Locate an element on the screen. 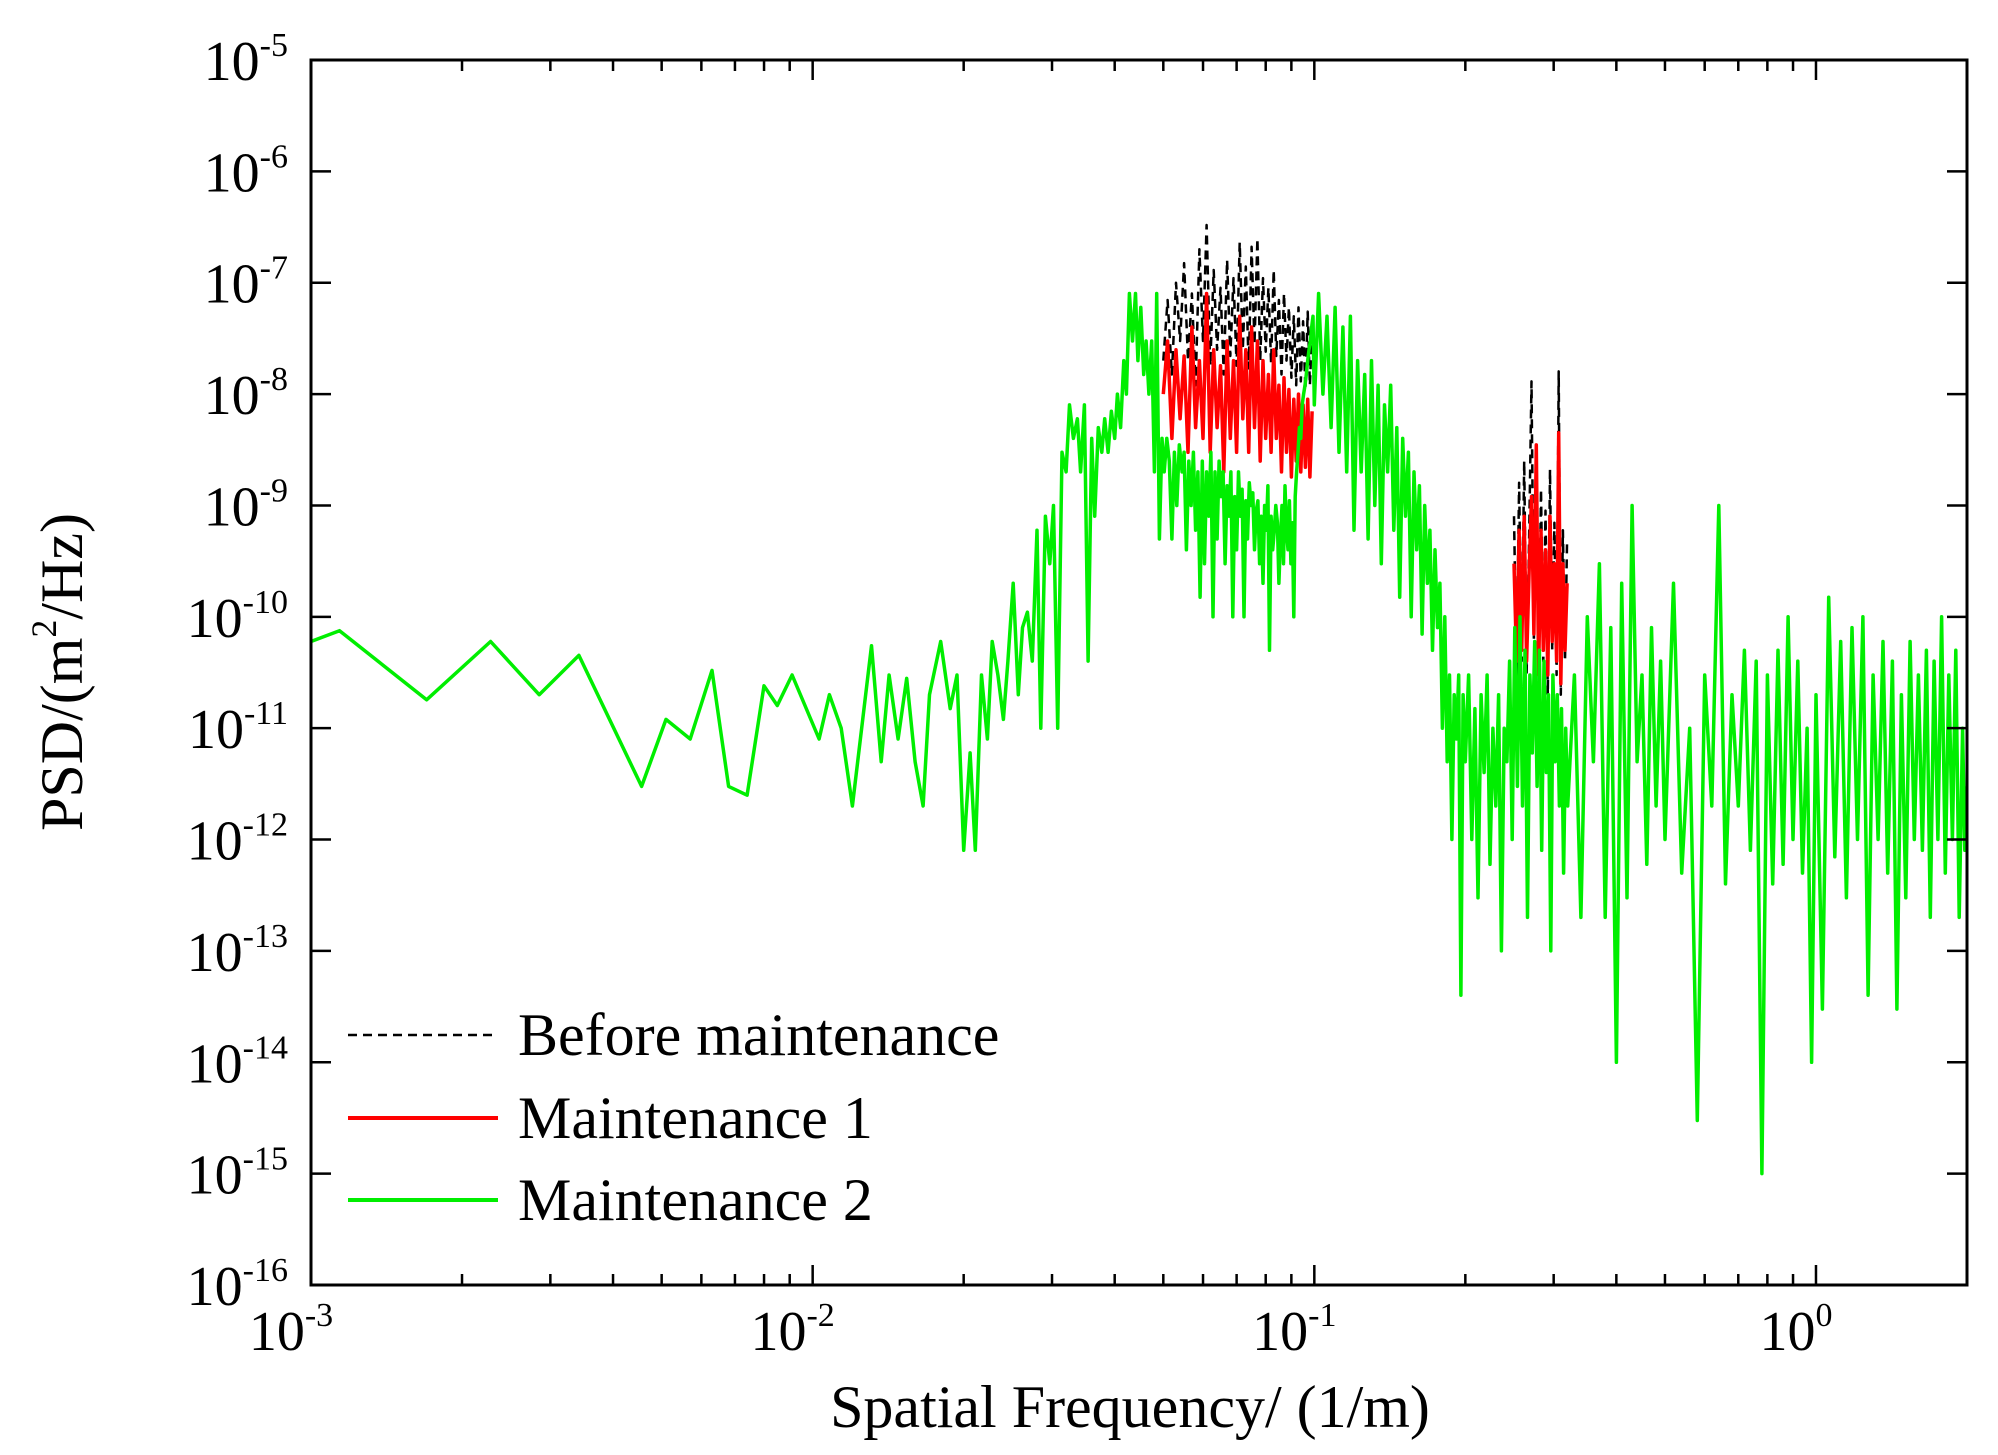 This screenshot has width=1998, height=1455. y-tick-label: 10⁻⁸ is located at coordinates (246, 394).